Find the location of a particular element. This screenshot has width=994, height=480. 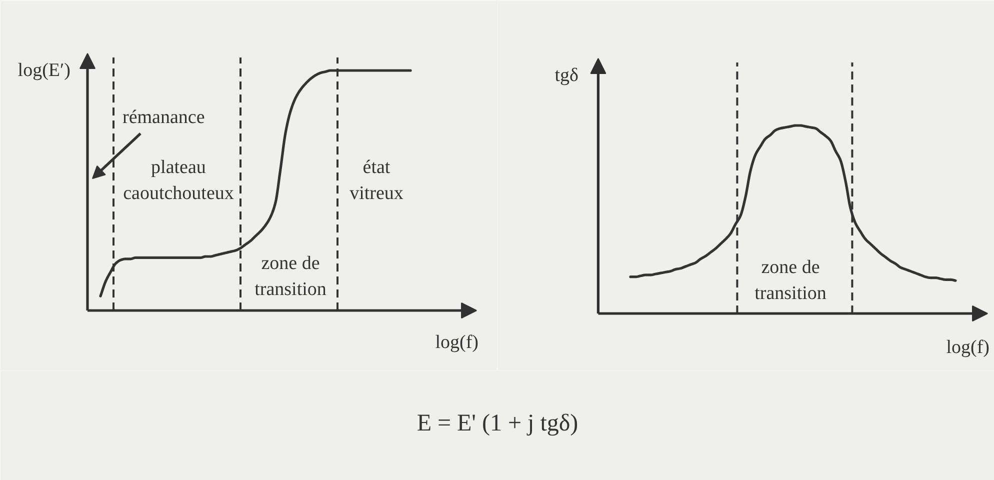

annotation: plateau caoutchouteux is located at coordinates (178, 180).